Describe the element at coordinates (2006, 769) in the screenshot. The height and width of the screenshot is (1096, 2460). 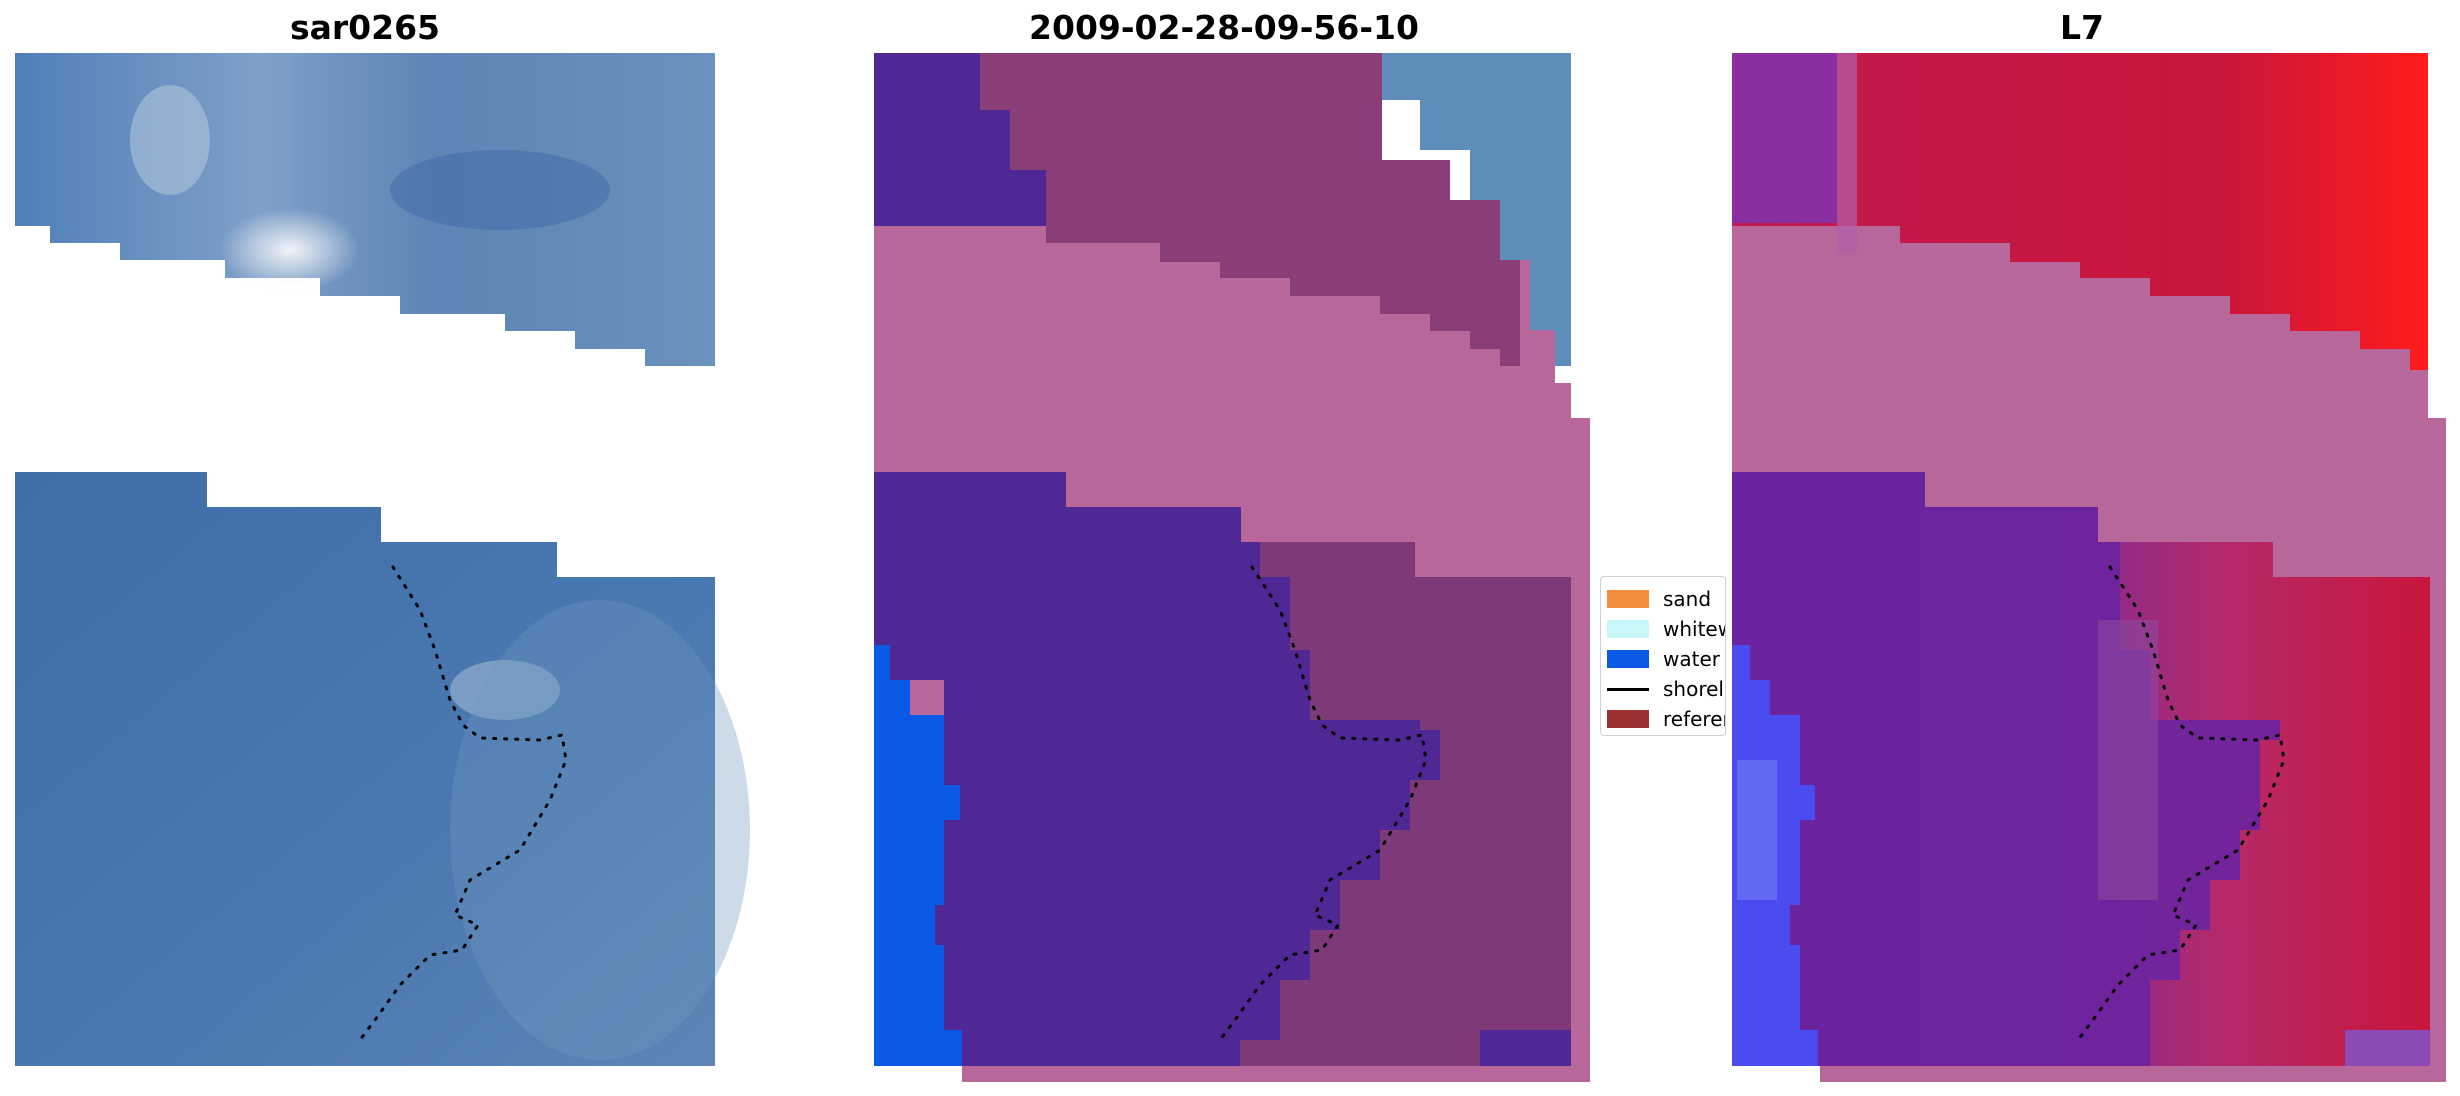
I see `false-color-purple-region` at that location.